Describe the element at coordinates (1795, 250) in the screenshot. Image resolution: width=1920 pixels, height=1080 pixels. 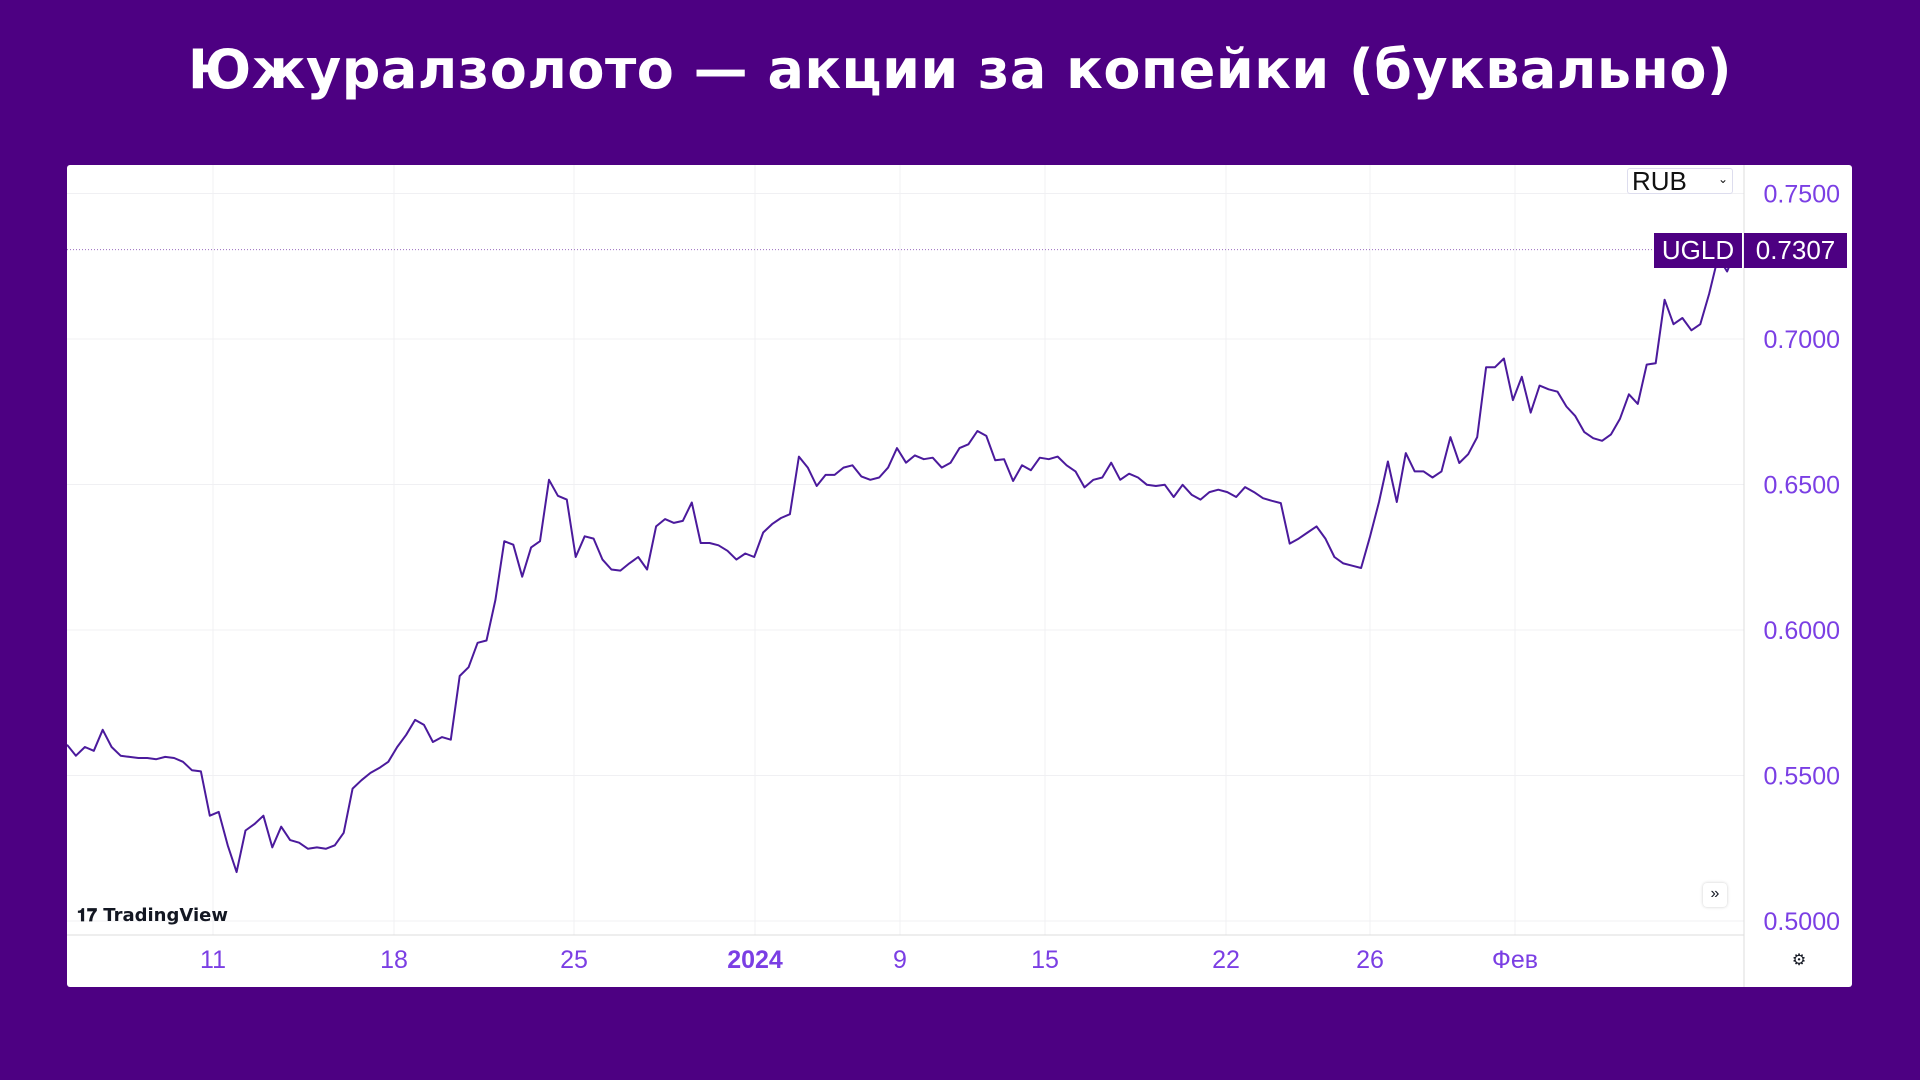
I see `last-price-tag: 0.7307` at that location.